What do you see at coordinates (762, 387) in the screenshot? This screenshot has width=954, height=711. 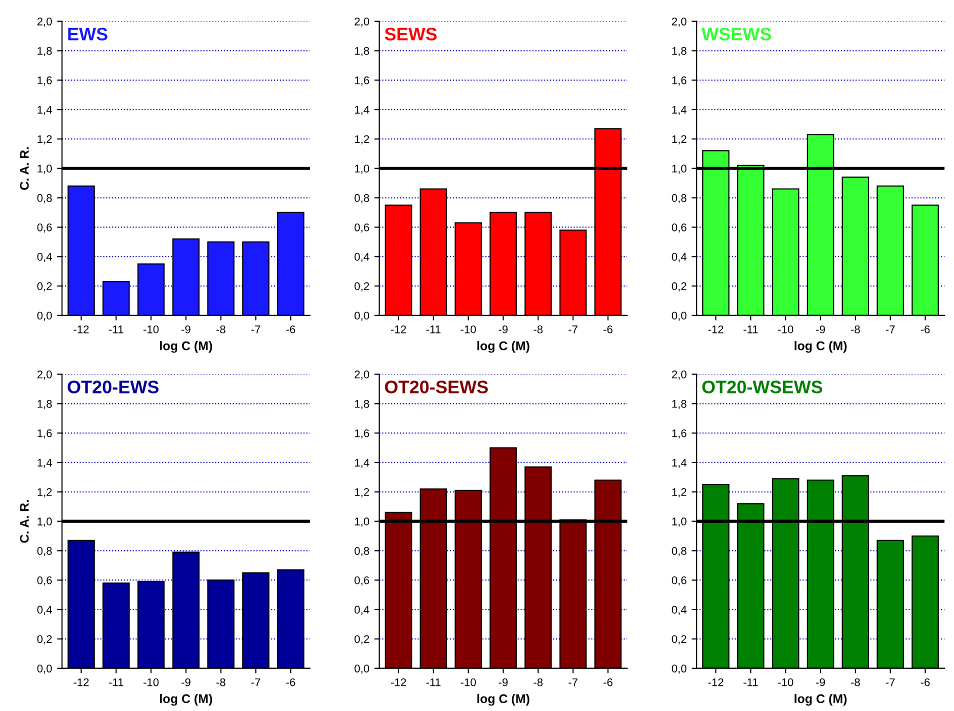 I see `chart-title: OT20-WSEWS` at bounding box center [762, 387].